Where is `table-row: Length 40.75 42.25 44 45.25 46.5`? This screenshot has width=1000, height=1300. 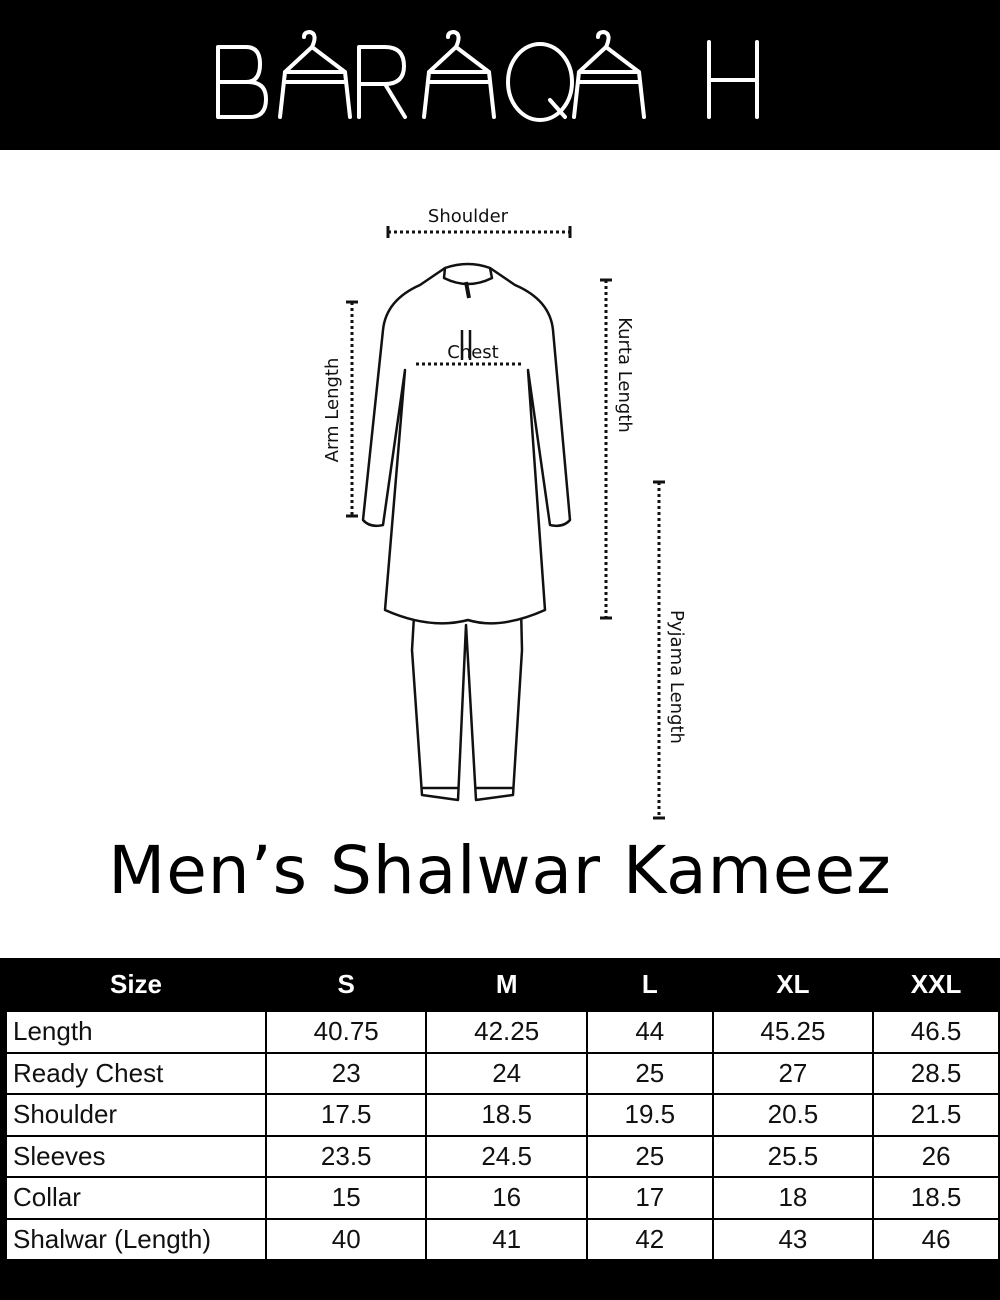
table-row: Length 40.75 42.25 44 45.25 46.5 is located at coordinates (502, 1032).